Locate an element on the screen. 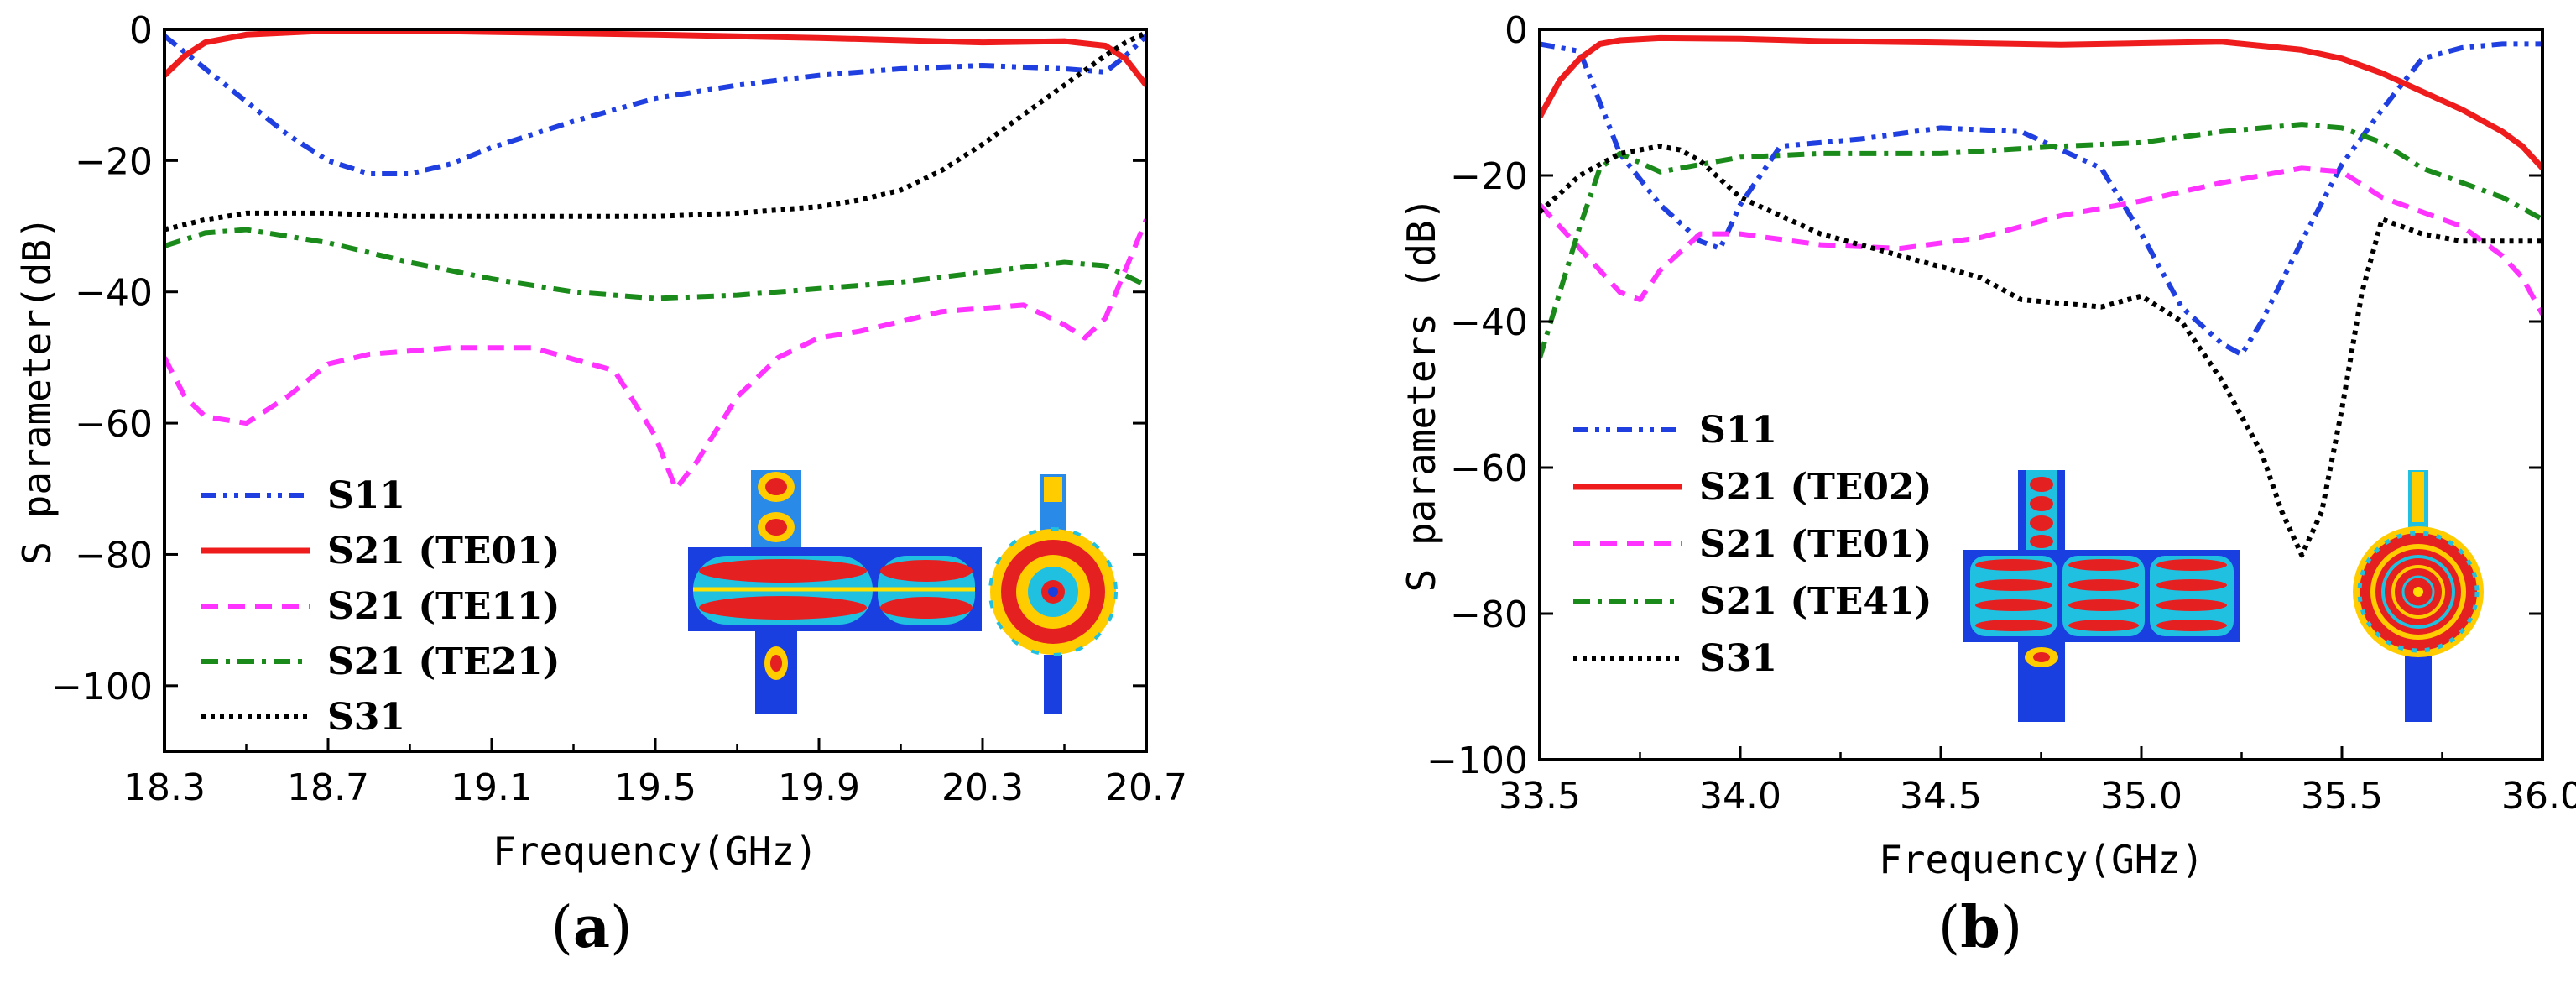 This screenshot has height=983, width=2576. x-tick-label-a-4: 19.9 is located at coordinates (819, 787).